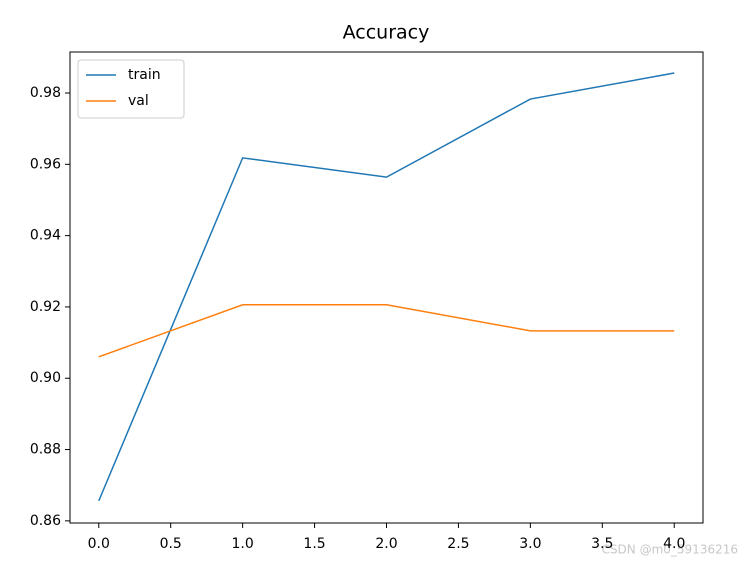  Describe the element at coordinates (45, 450) in the screenshot. I see `y-tick-label: 0.88` at that location.